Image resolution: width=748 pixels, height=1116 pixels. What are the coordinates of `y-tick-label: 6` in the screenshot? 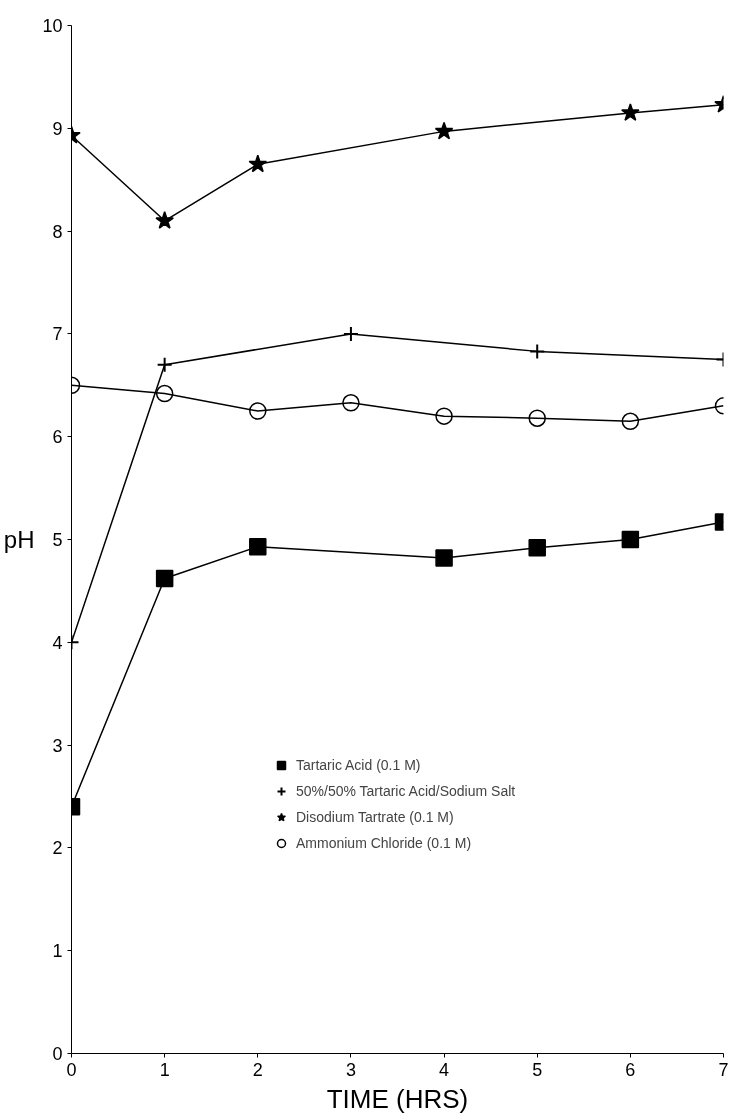 It's located at (57, 437).